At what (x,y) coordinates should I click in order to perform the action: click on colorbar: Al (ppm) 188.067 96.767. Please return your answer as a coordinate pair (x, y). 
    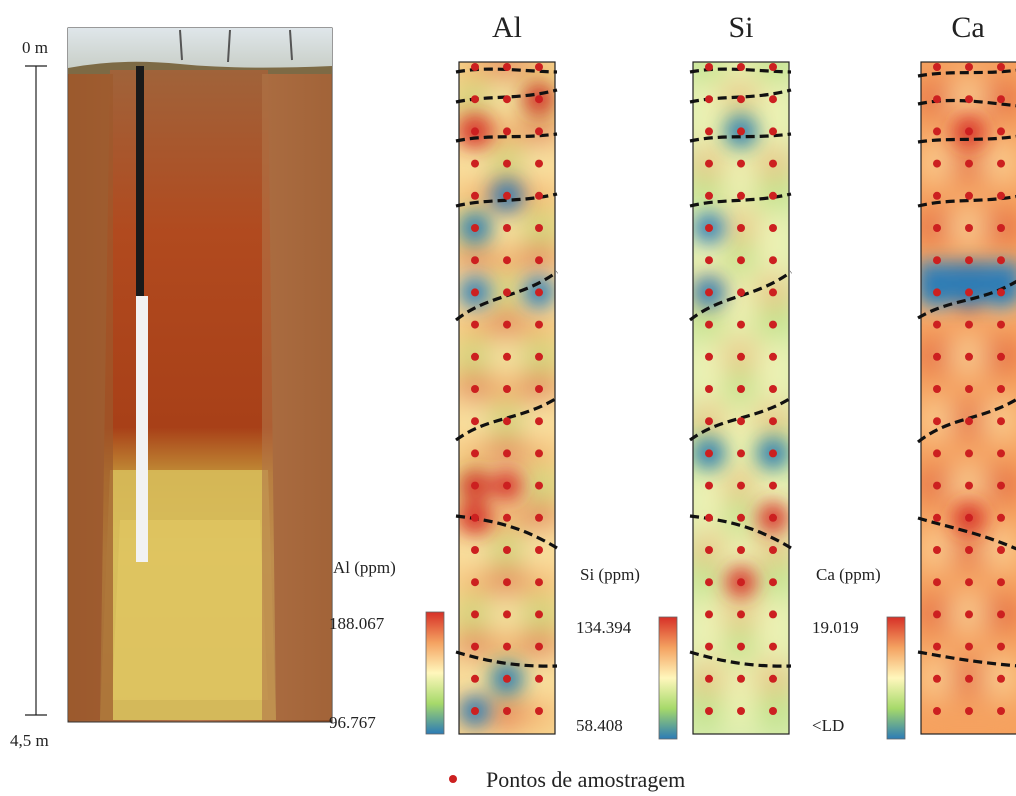
    Looking at the image, I should click on (387, 646).